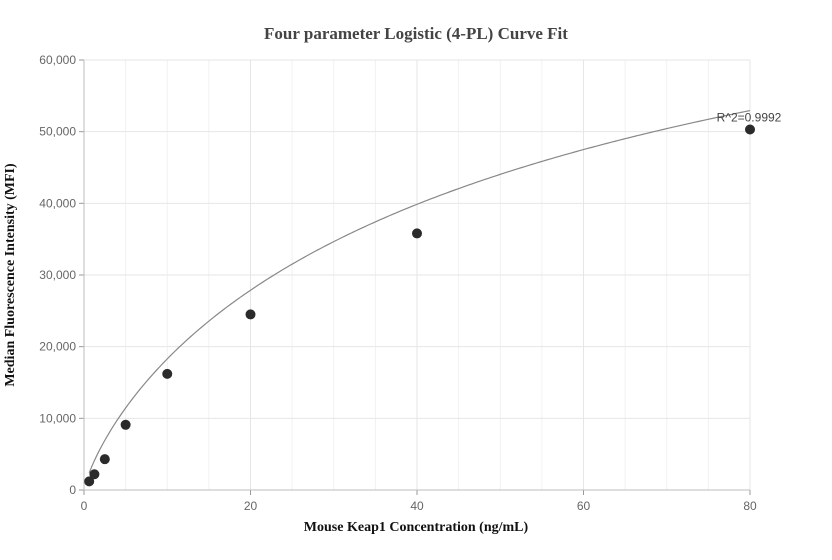 This screenshot has height=560, width=832. Describe the element at coordinates (57, 275) in the screenshot. I see `y-tick-label: 30,000` at that location.